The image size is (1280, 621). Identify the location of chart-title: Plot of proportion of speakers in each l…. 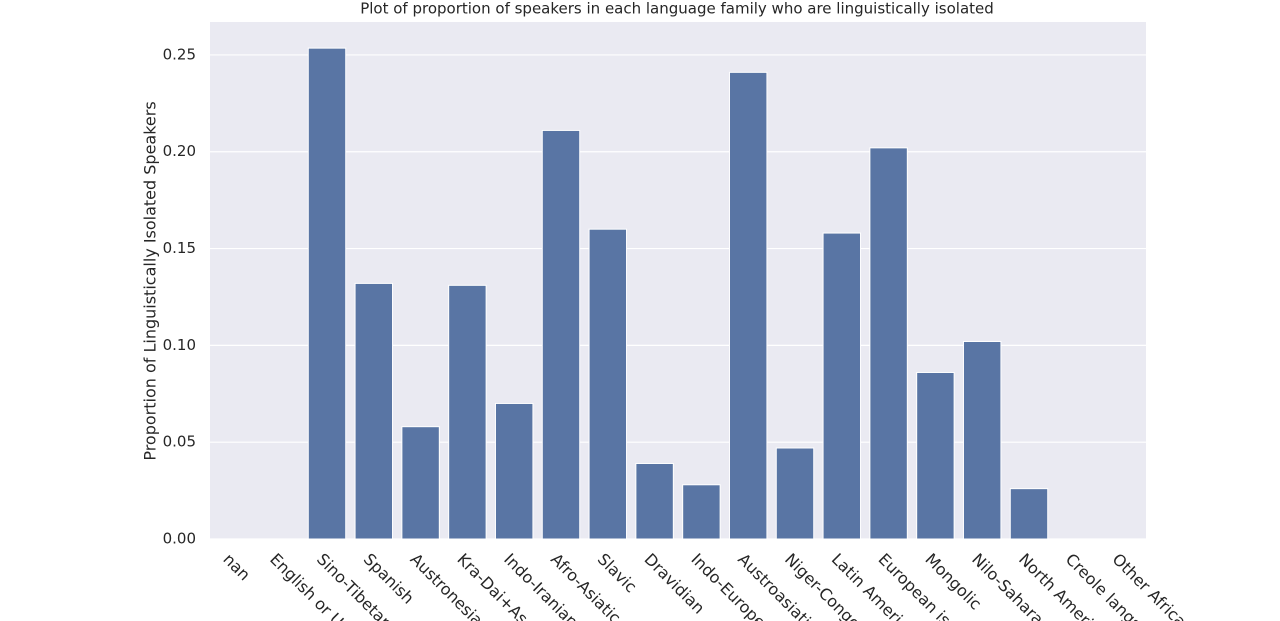
(677, 9).